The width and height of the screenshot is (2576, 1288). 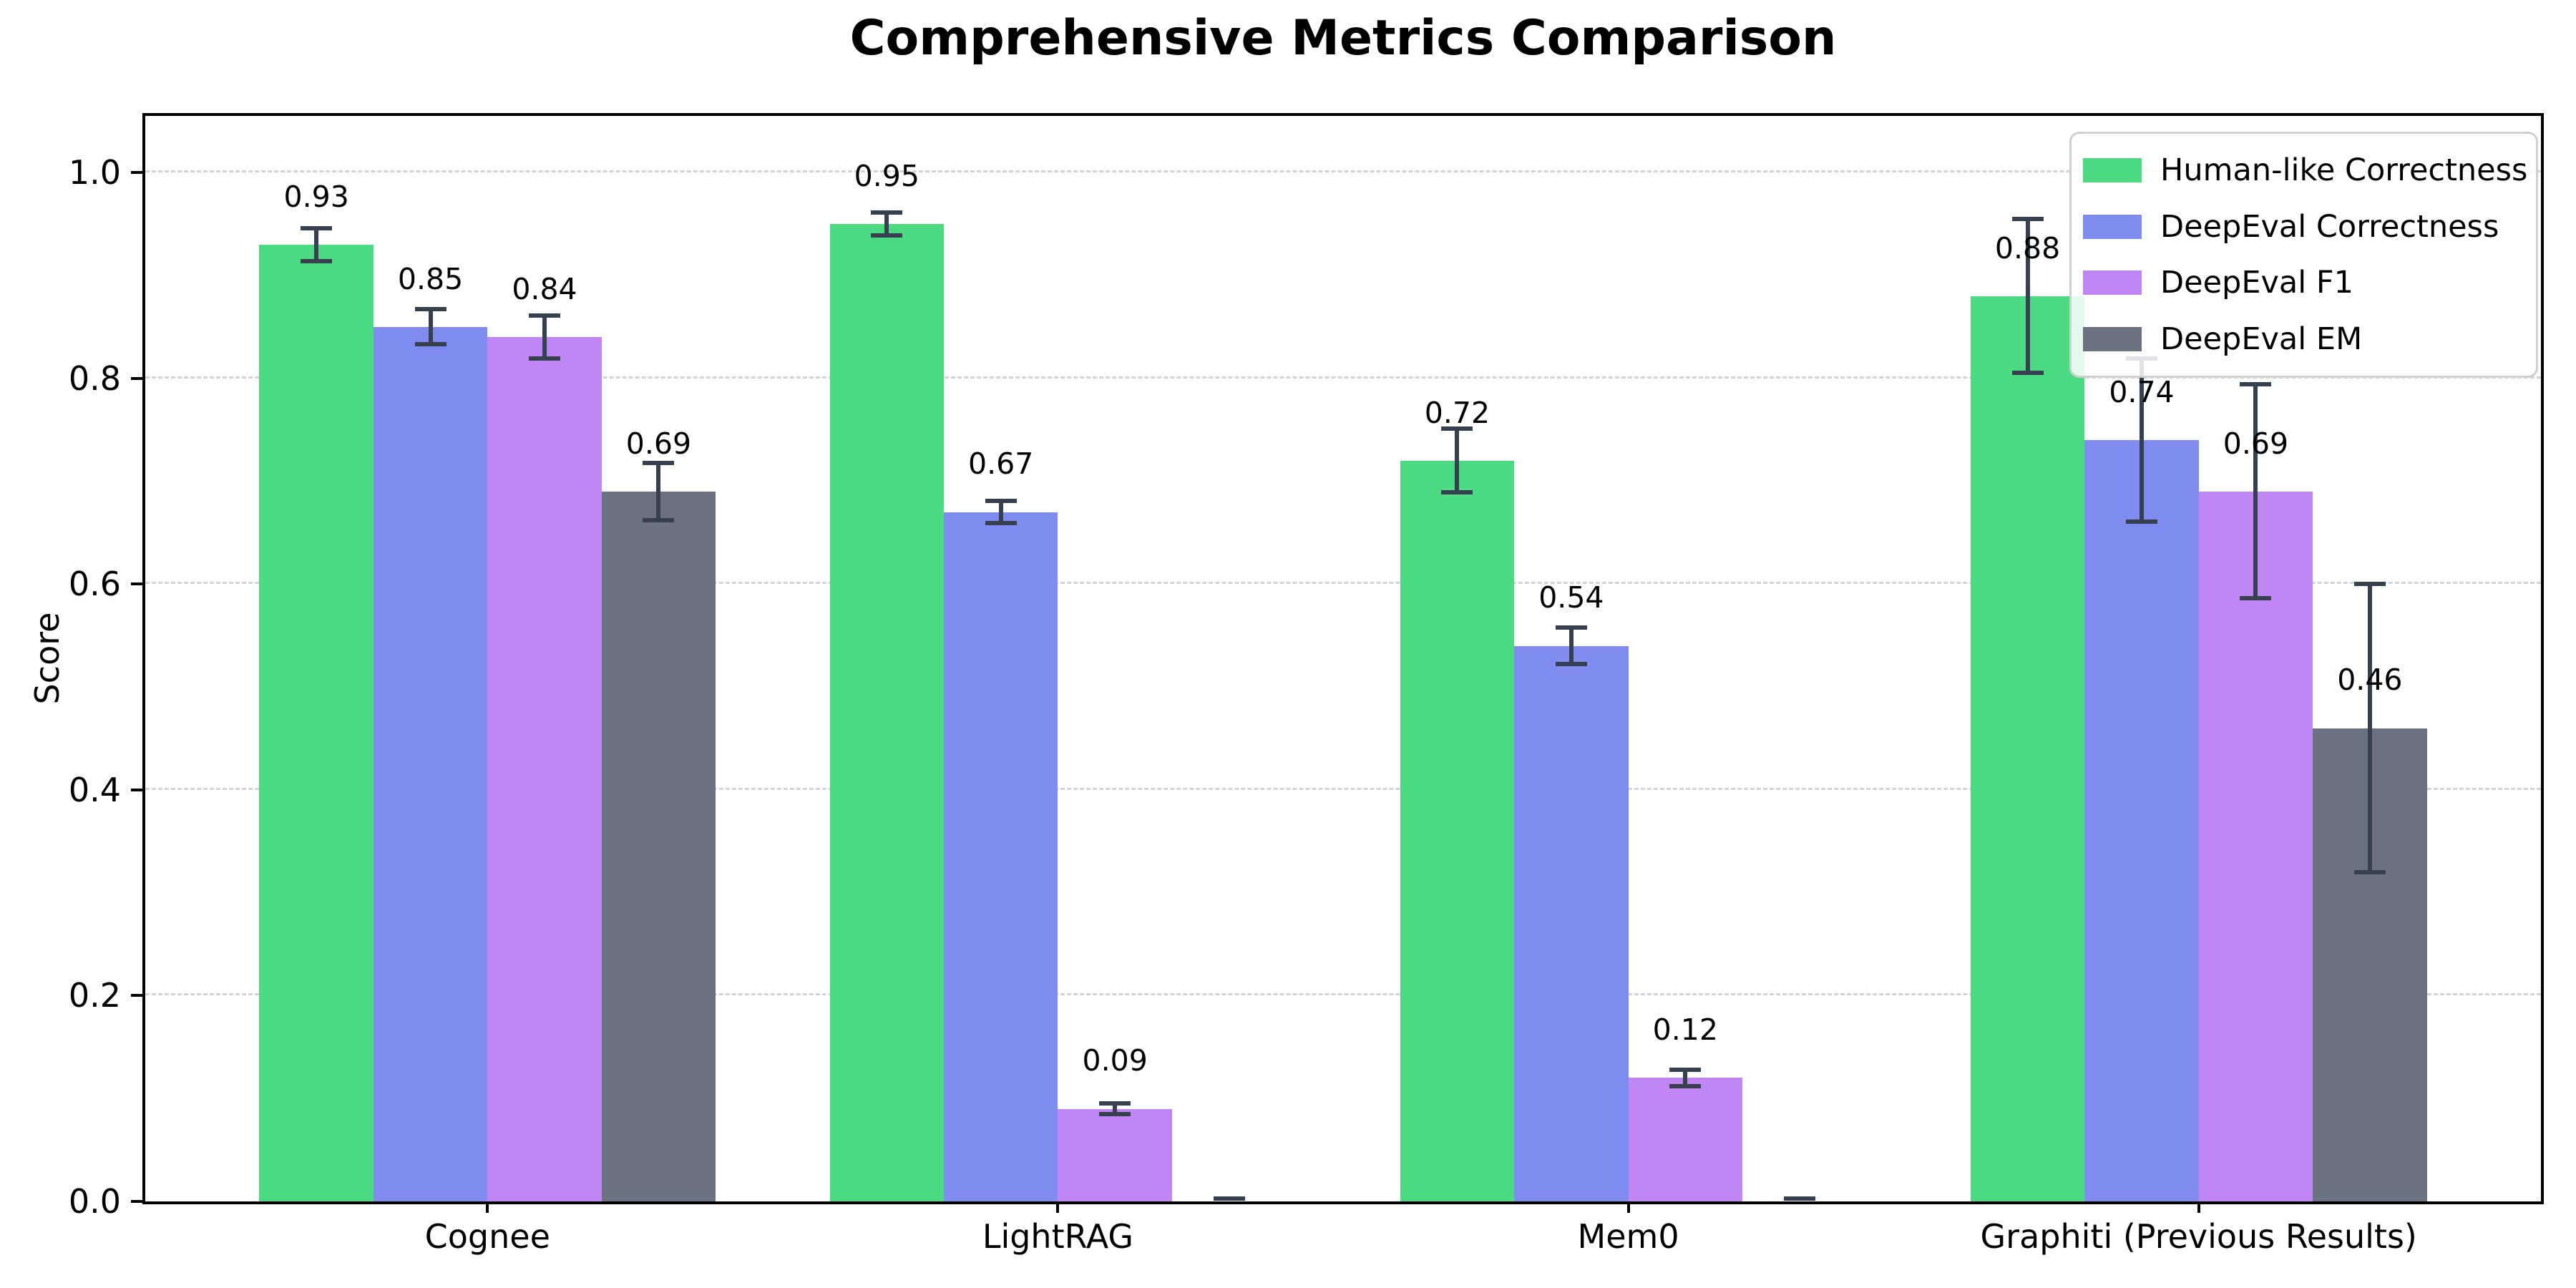 I want to click on bar-value-label: 0.46, so click(x=2370, y=680).